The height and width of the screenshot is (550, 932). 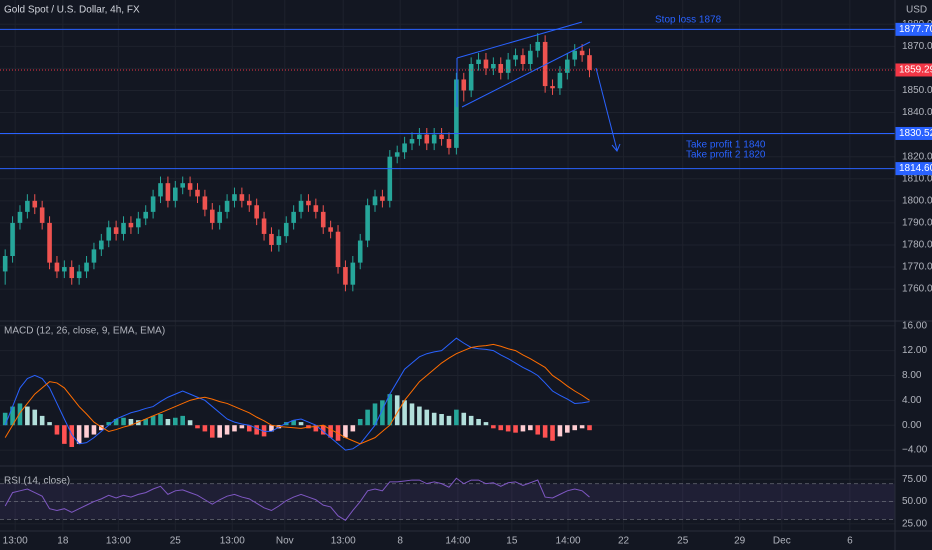 What do you see at coordinates (917, 289) in the screenshot?
I see `y-tick-label: 1760.00` at bounding box center [917, 289].